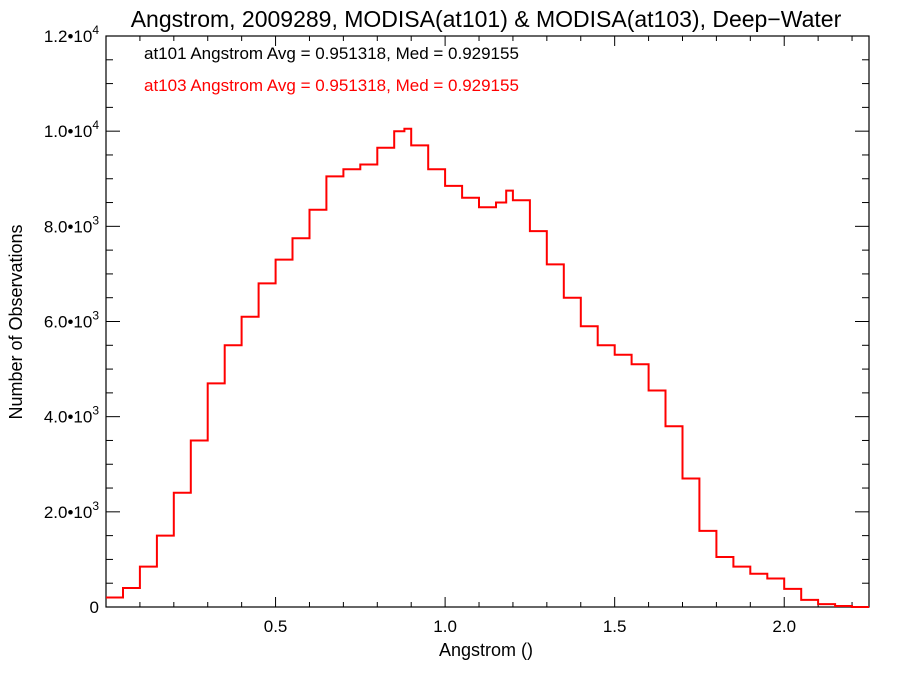  I want to click on y-tick-mantissa: 1.0•10, so click(68, 131).